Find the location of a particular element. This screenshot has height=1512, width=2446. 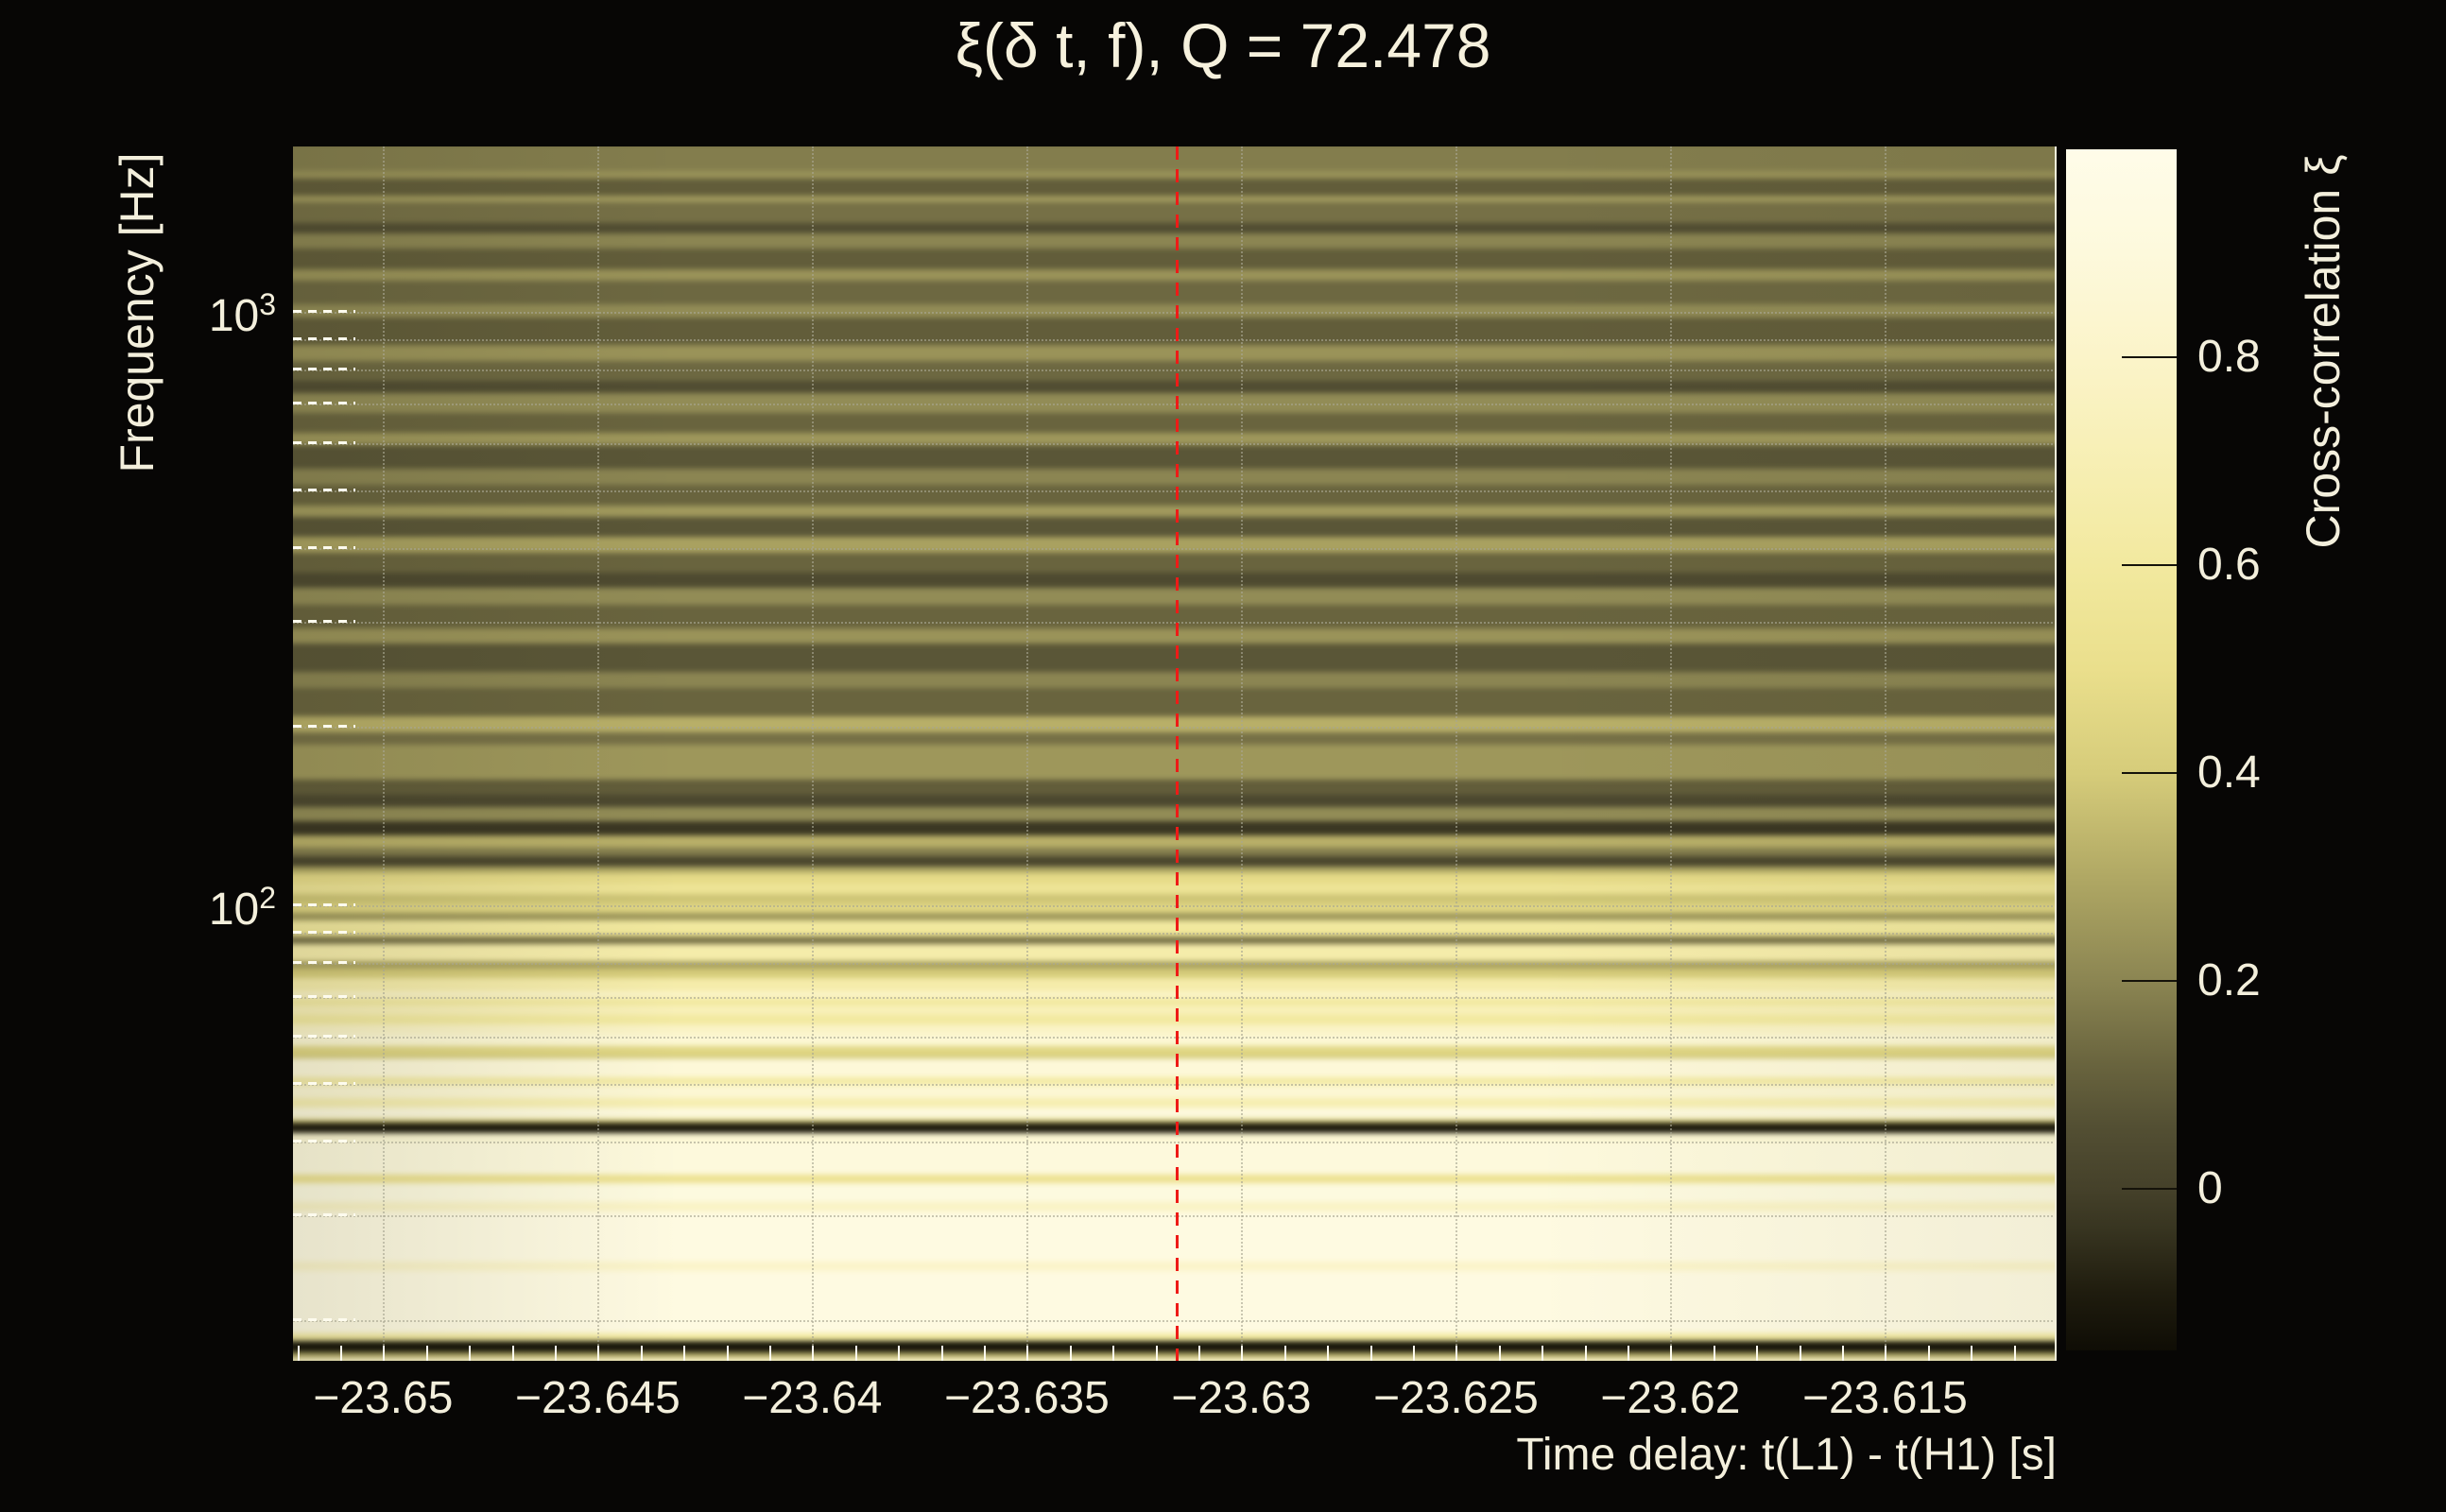

x-tick-label: −23.62 is located at coordinates (1670, 1398).